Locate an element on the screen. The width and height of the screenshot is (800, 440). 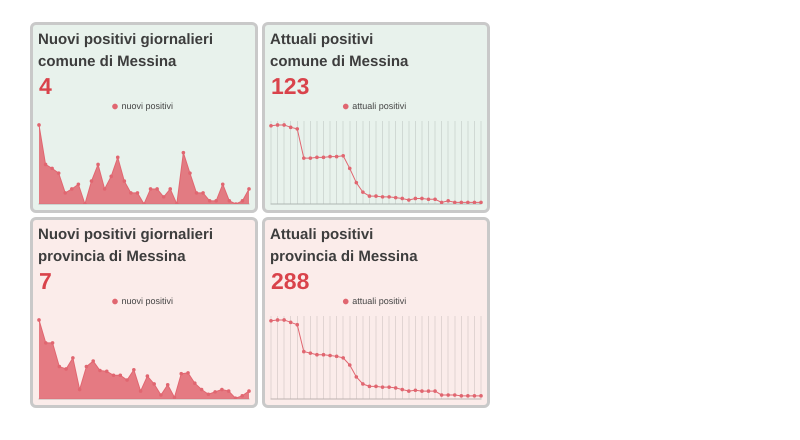
legend-label: attuali positivi is located at coordinates (379, 301).